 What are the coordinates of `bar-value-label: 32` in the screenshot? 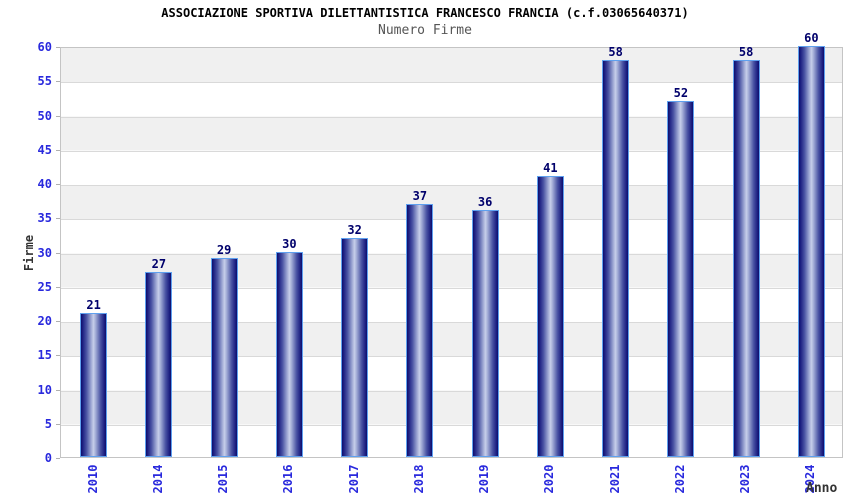 It's located at (354, 229).